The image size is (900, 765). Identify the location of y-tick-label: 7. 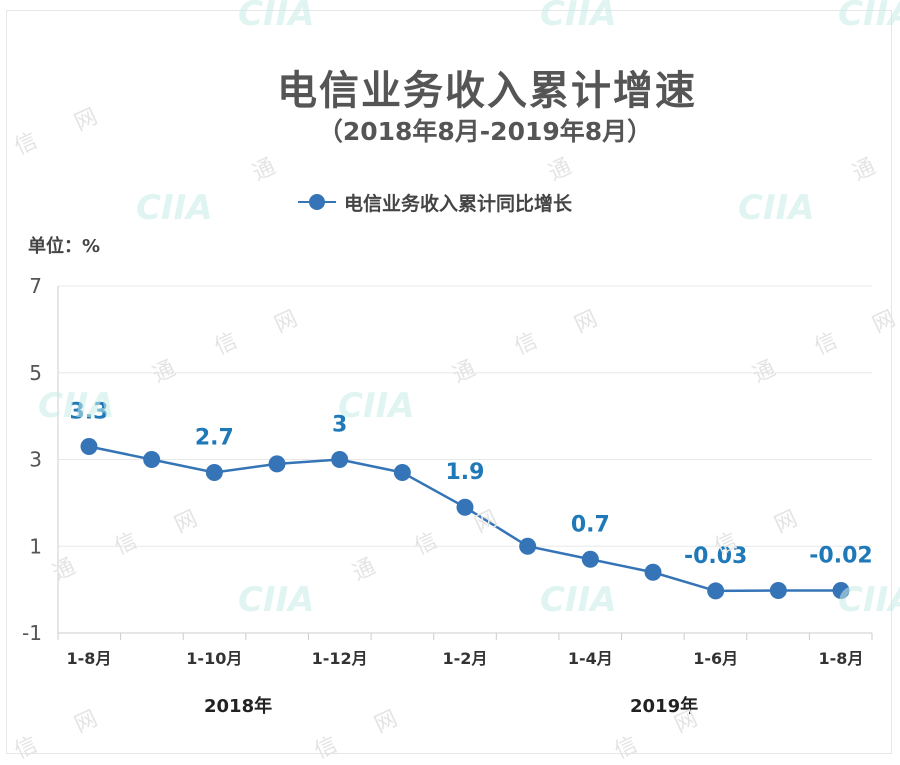
(35, 286).